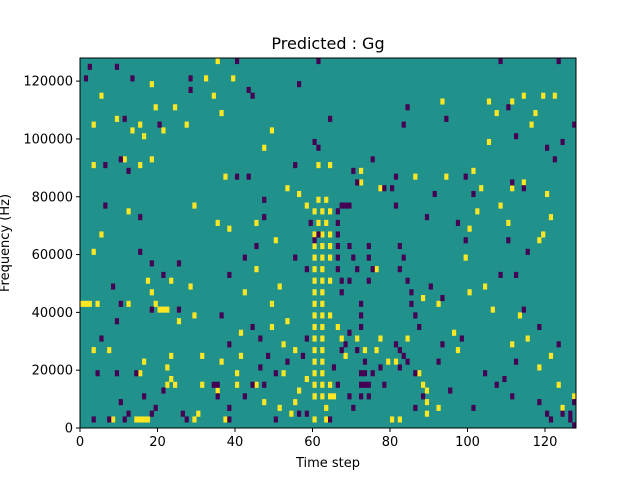  What do you see at coordinates (69, 429) in the screenshot?
I see `y-tick-label: 0` at bounding box center [69, 429].